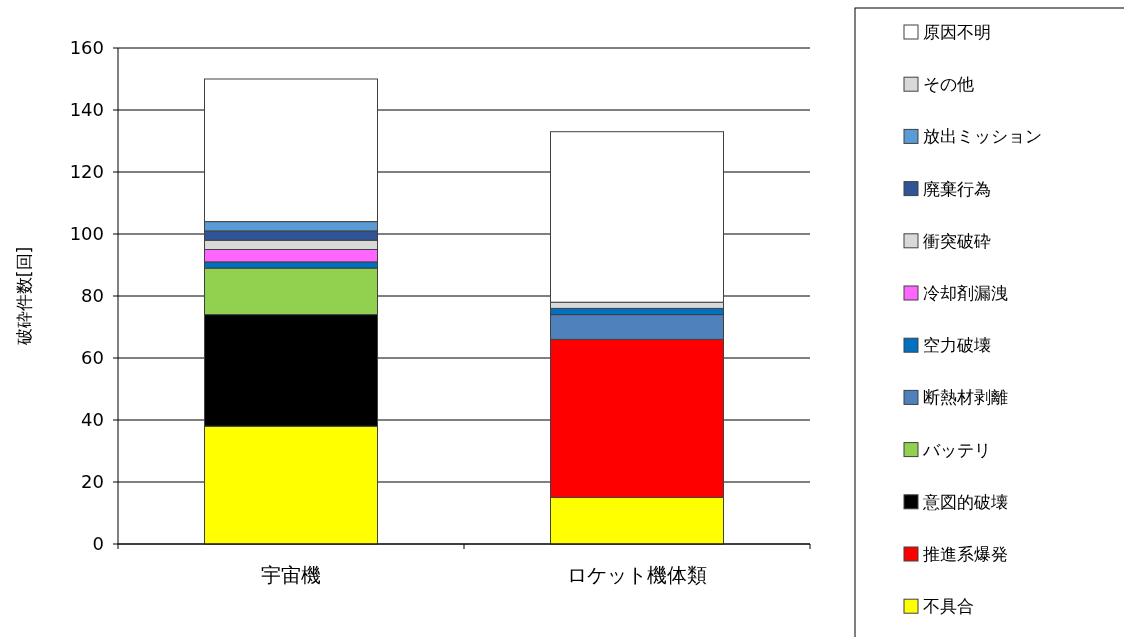 Image resolution: width=1124 pixels, height=637 pixels. I want to click on y-tick-label: 20, so click(92, 482).